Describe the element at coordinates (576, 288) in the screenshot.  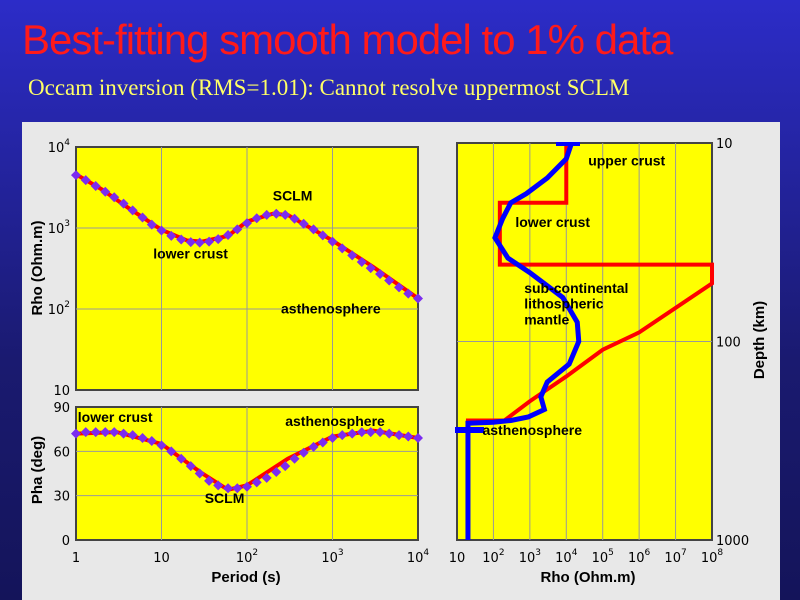
I see `annotation-label: sub-continental` at that location.